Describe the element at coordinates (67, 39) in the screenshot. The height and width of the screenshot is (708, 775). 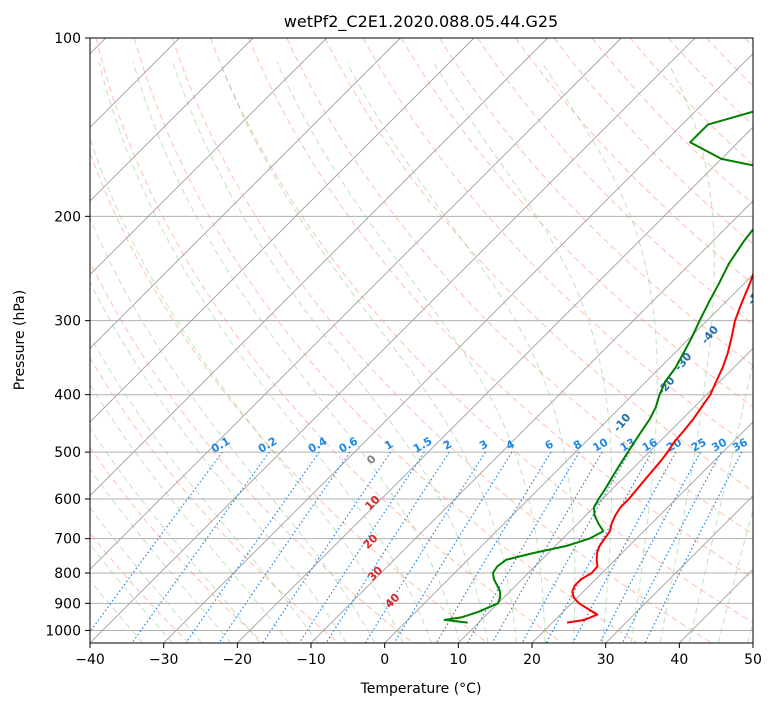
I see `y-tick-label: 100` at that location.